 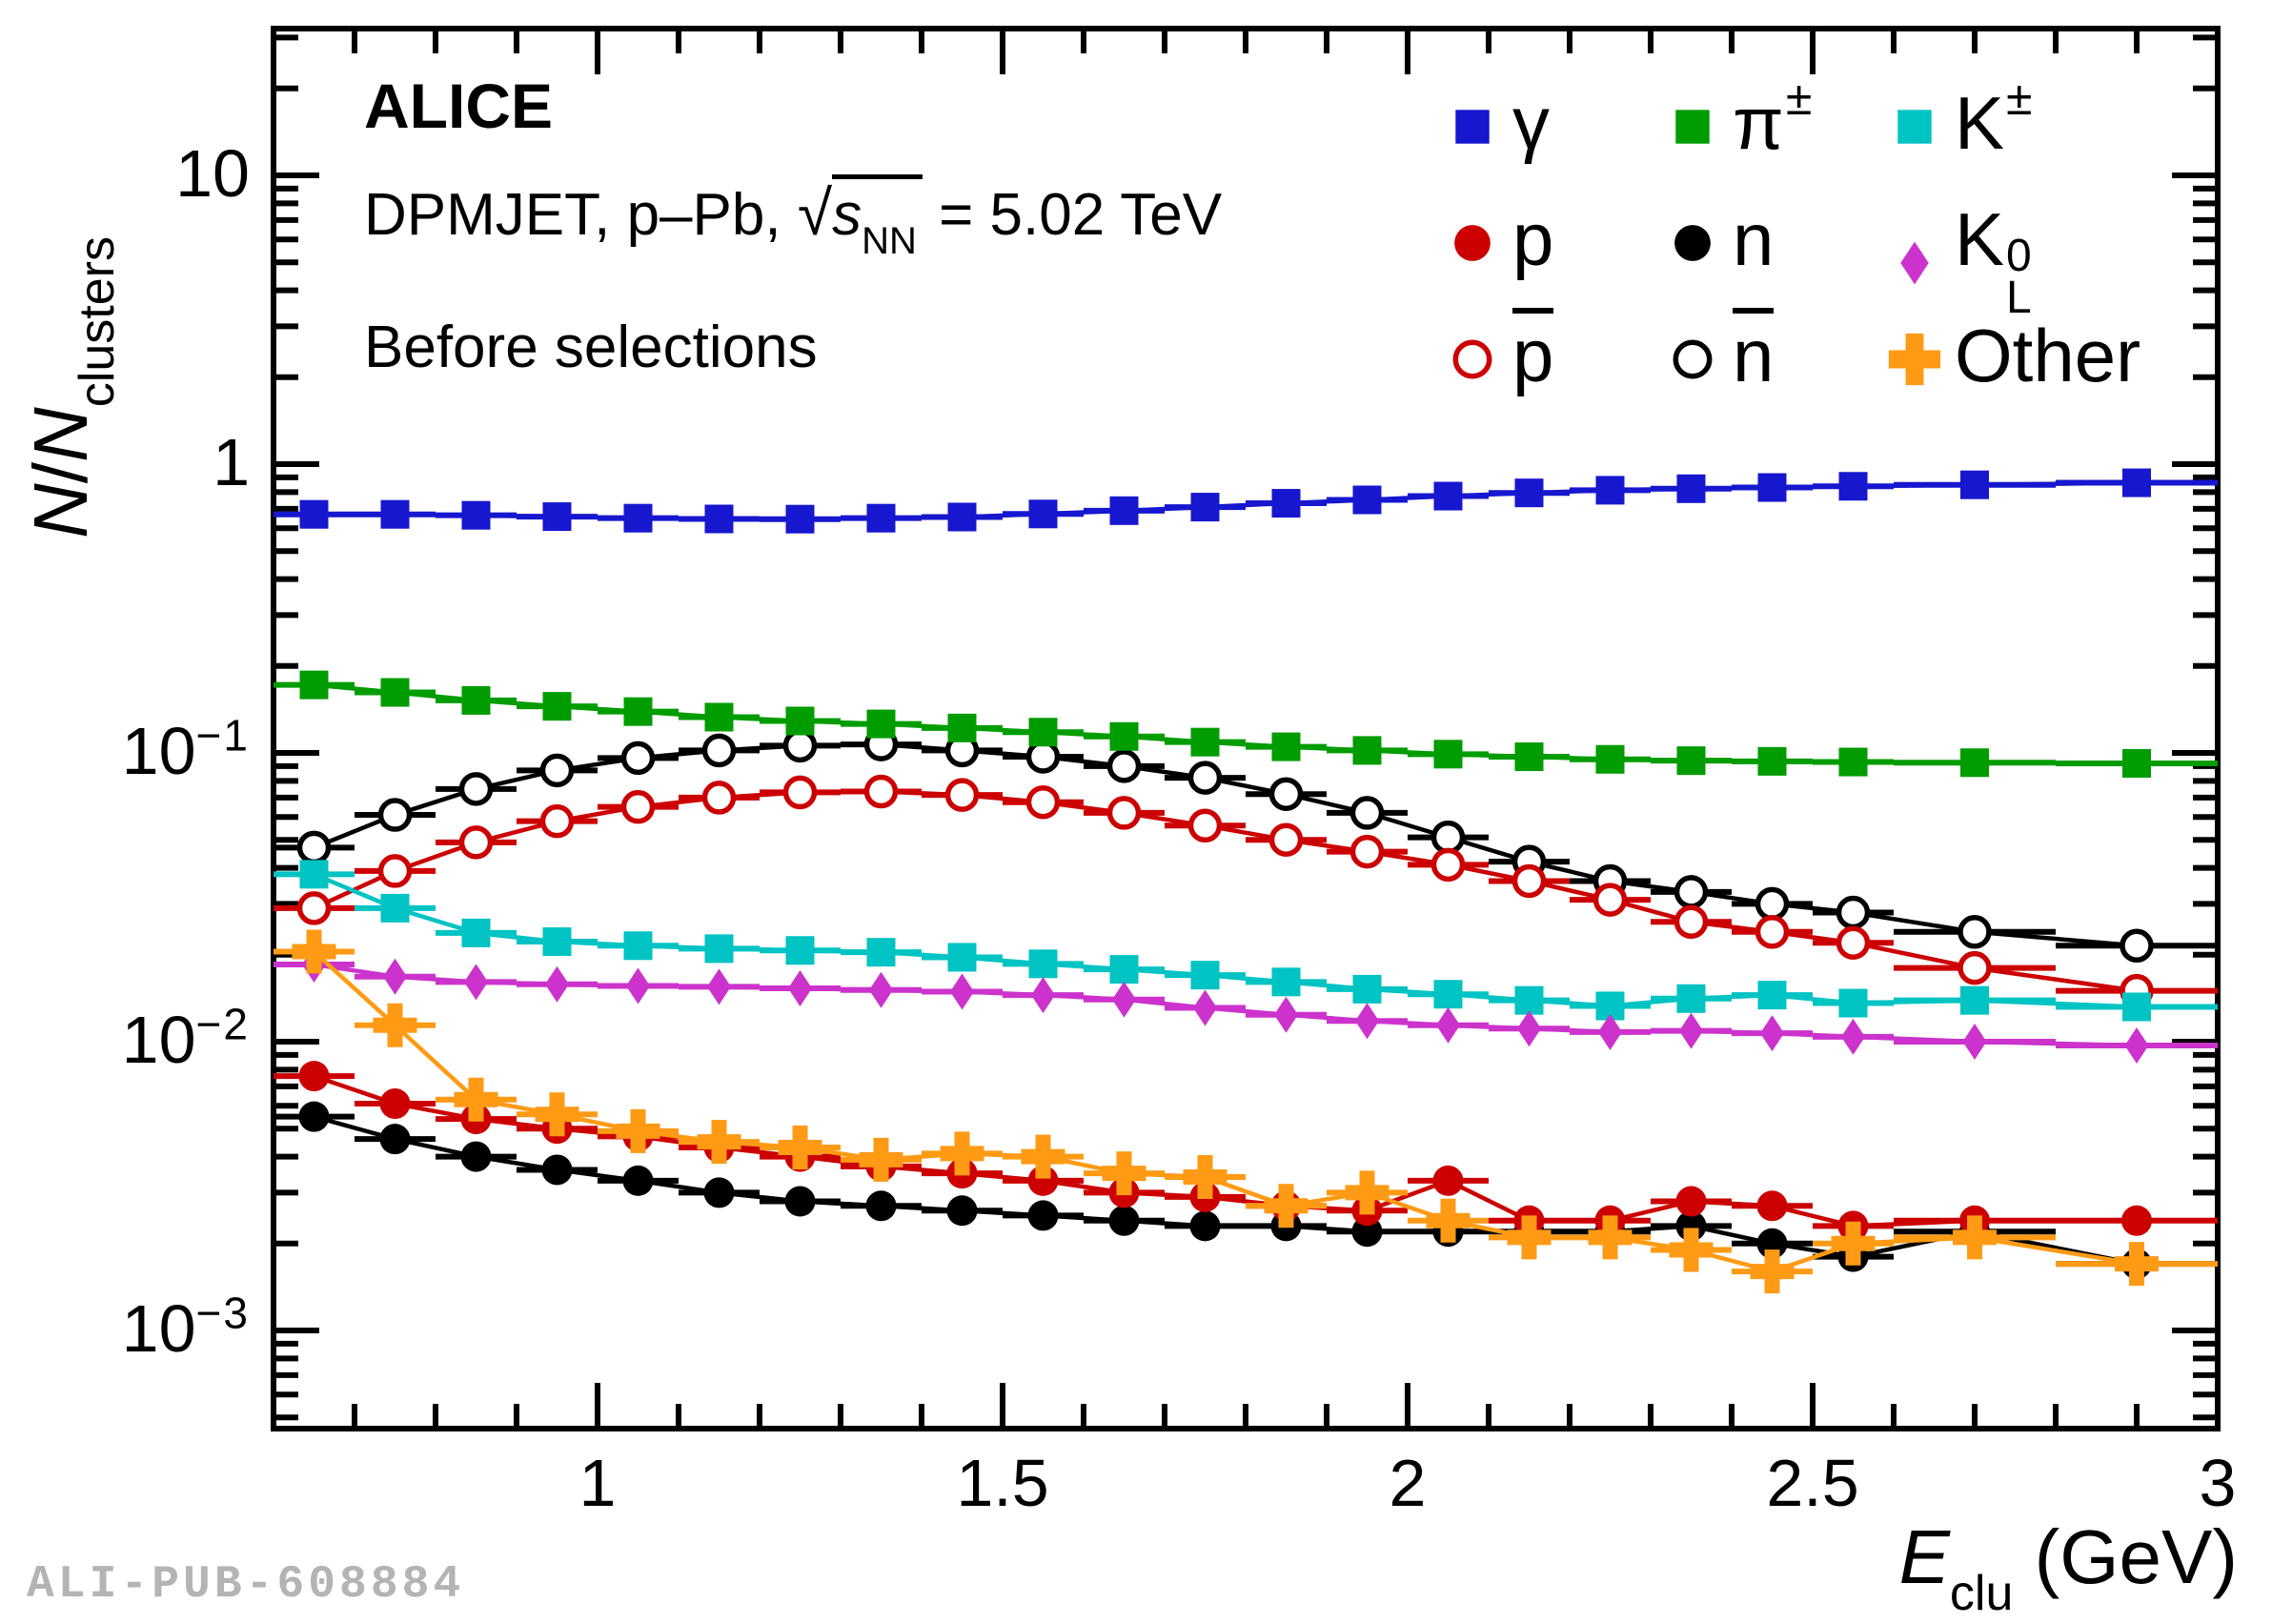 What do you see at coordinates (877, 224) in the screenshot?
I see `sqrt-radicand: sNN` at bounding box center [877, 224].